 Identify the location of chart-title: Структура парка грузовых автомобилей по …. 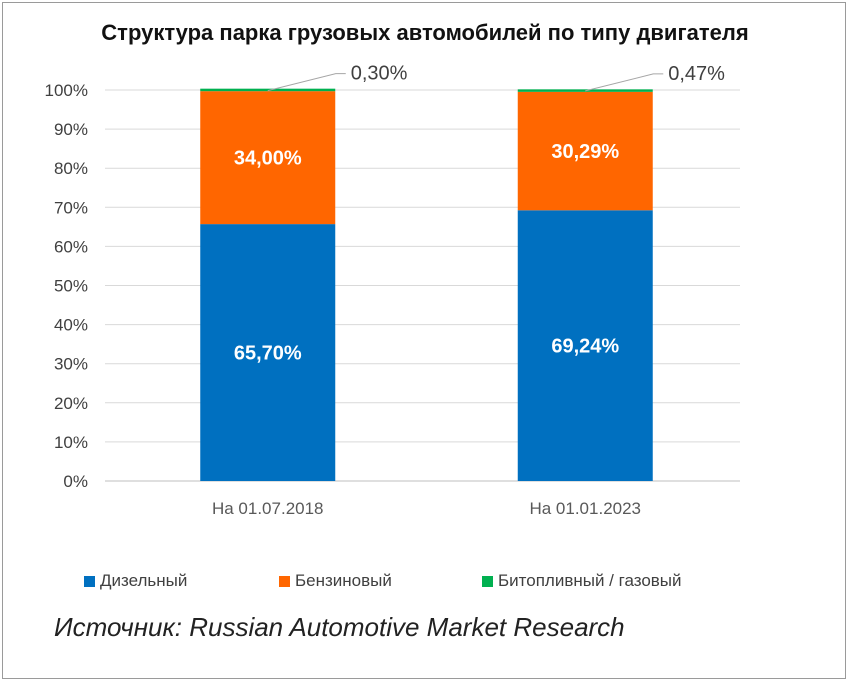
(425, 32).